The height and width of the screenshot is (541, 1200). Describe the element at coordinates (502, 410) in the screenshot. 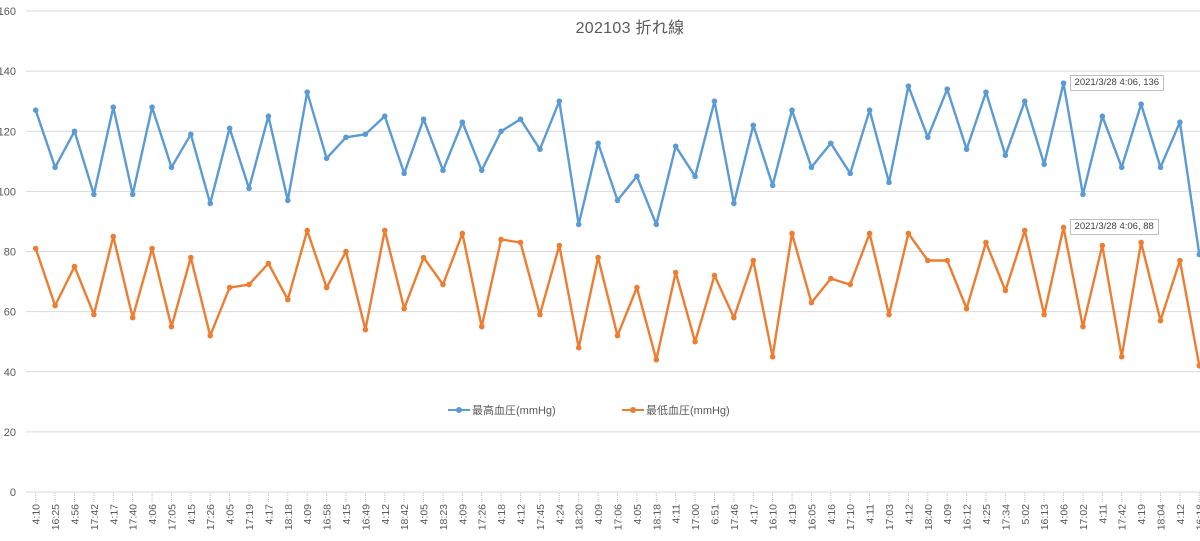

I see `legend-item-systolic: 最高血圧(mmHg)` at that location.